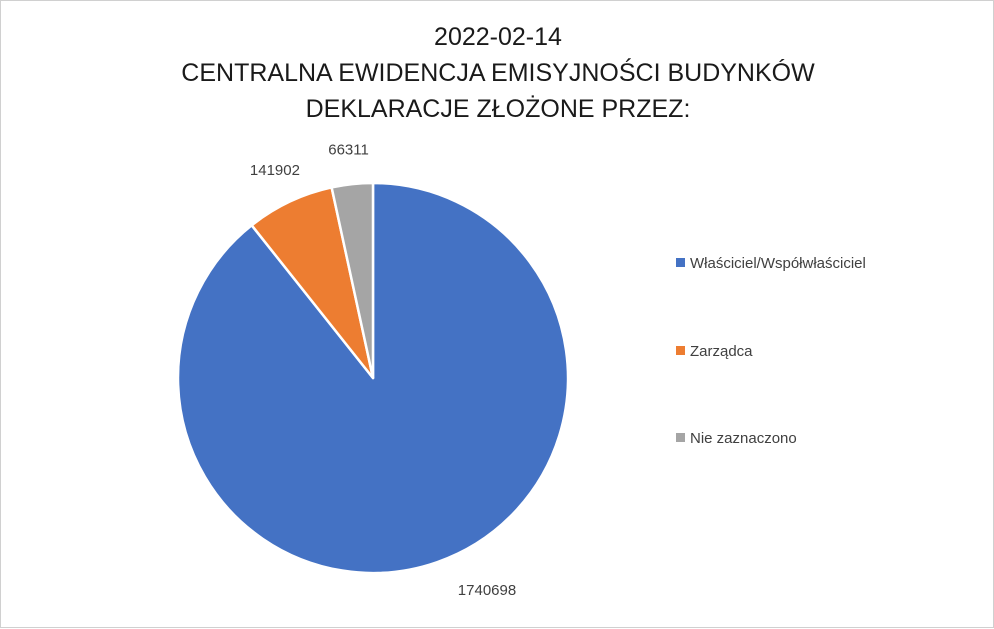  What do you see at coordinates (778, 263) in the screenshot?
I see `legend-label-owner: Właściciel/Współwłaściciel` at bounding box center [778, 263].